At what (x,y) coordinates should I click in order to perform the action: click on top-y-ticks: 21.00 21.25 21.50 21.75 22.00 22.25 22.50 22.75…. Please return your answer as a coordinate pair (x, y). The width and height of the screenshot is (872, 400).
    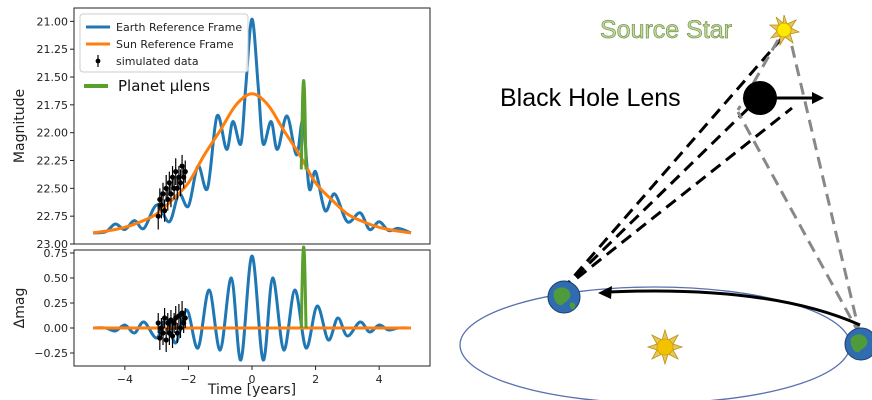
    Looking at the image, I should click on (55, 133).